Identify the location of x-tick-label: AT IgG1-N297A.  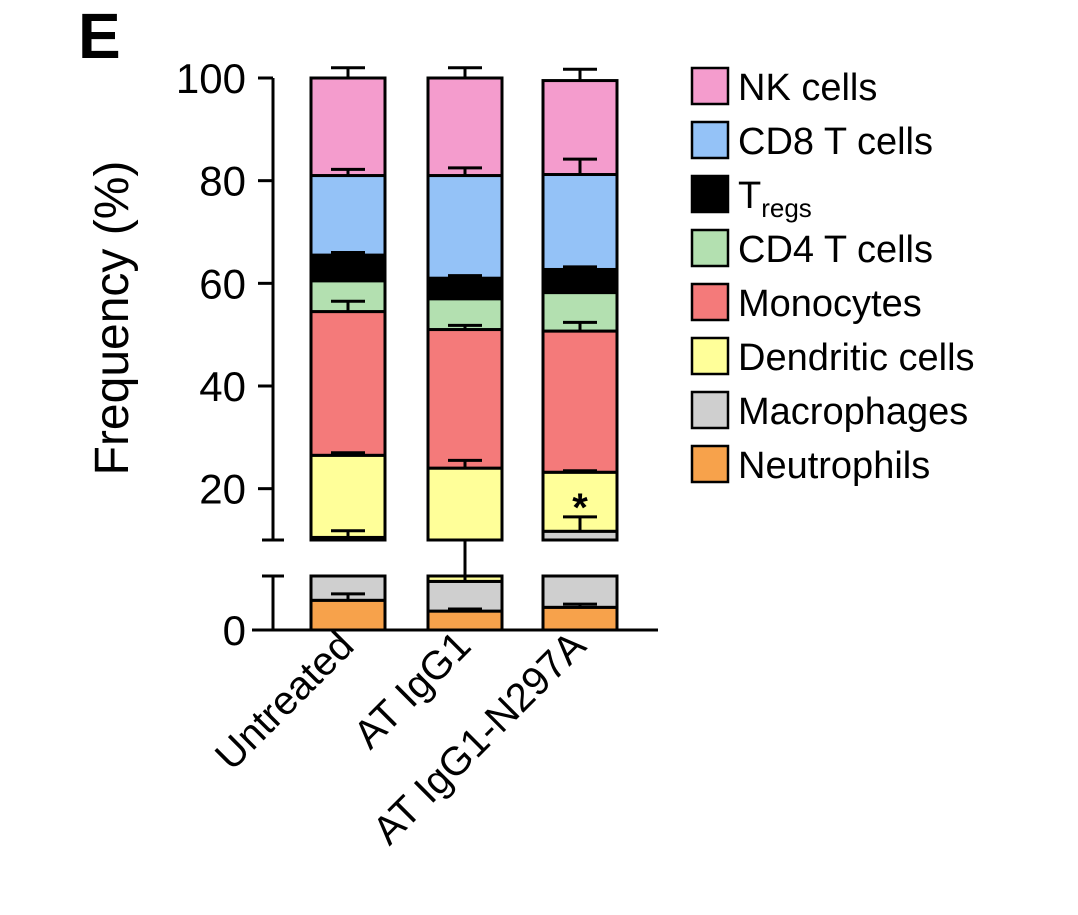
(480, 738).